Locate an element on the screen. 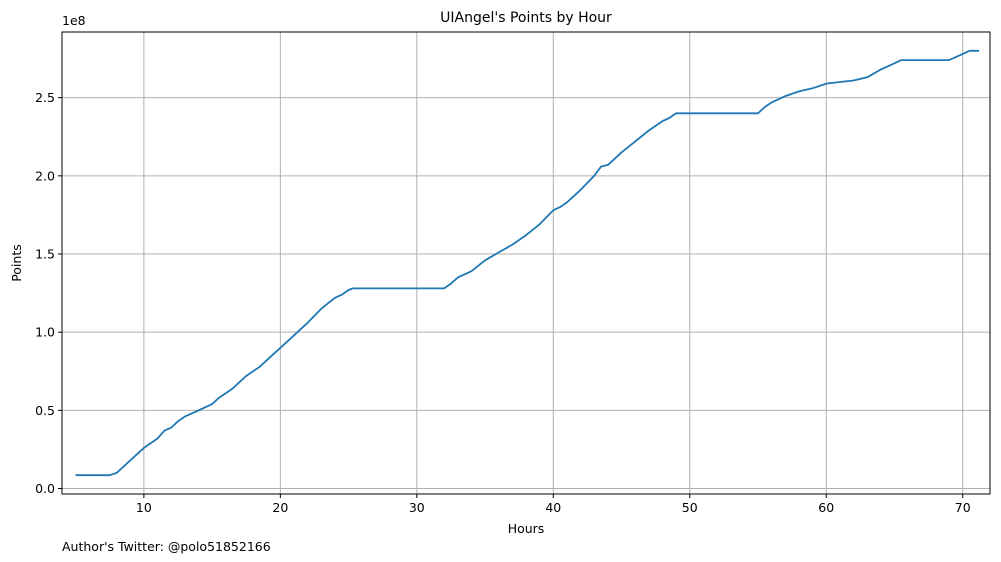 Image resolution: width=1001 pixels, height=562 pixels. y-tick-label: 2.5 is located at coordinates (45, 97).